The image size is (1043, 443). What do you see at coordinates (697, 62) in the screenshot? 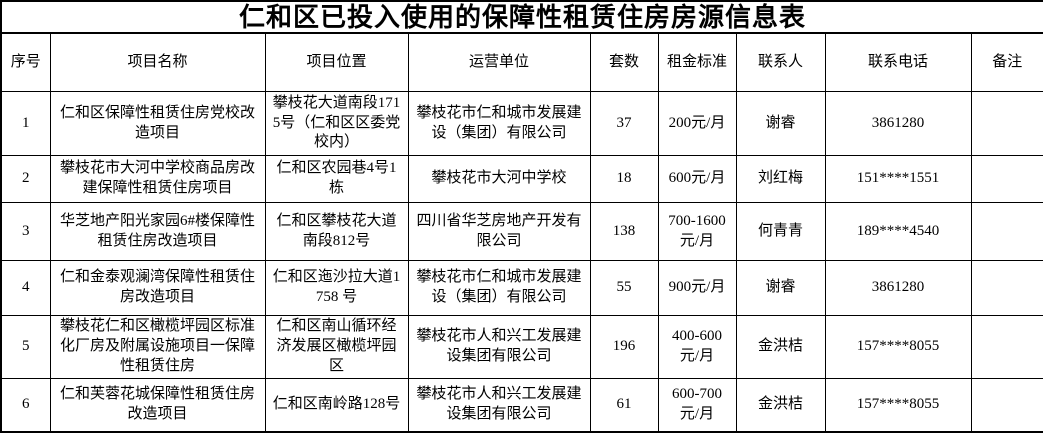
I see `column-header-rent: 租金标准` at bounding box center [697, 62].